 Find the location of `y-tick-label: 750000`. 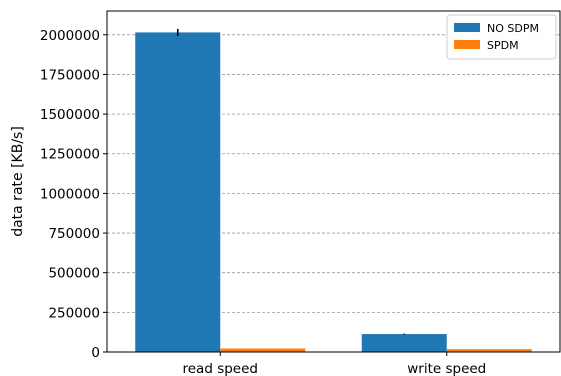

y-tick-label: 750000 is located at coordinates (74, 234).